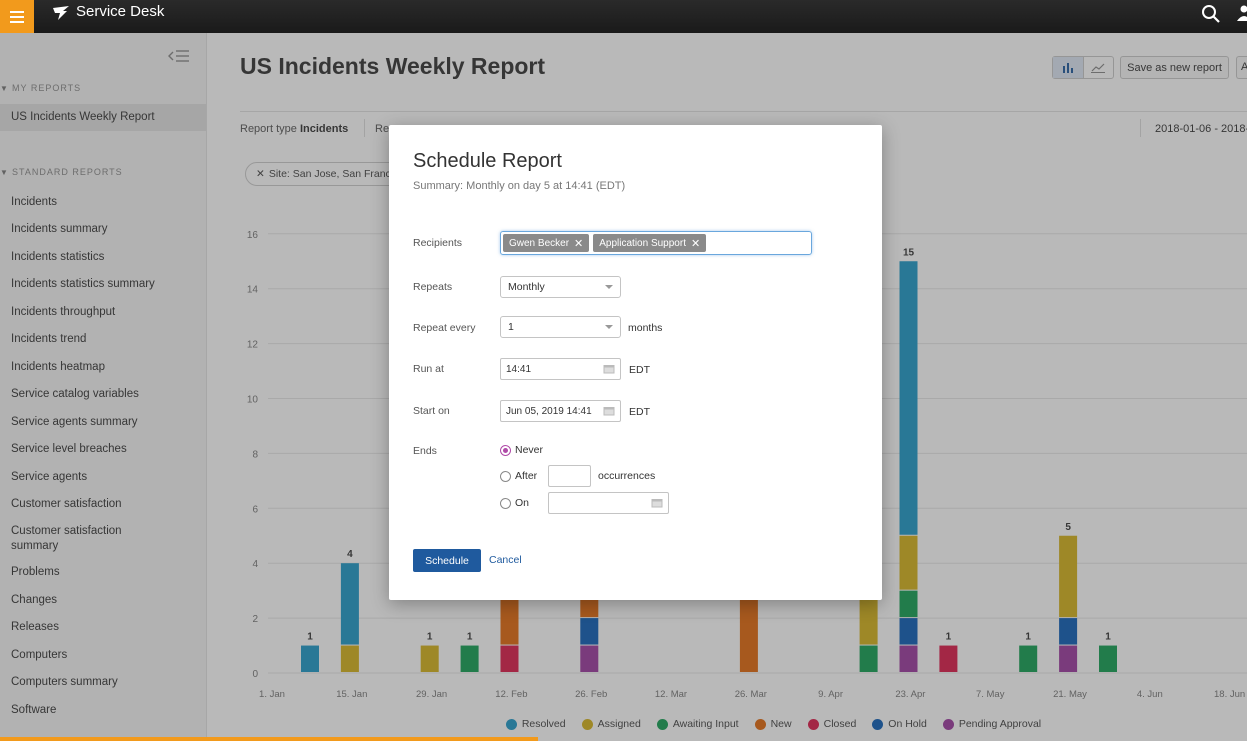 This screenshot has width=1247, height=741. Describe the element at coordinates (899, 724) in the screenshot. I see `legend-item-on-hold: On Hold` at that location.